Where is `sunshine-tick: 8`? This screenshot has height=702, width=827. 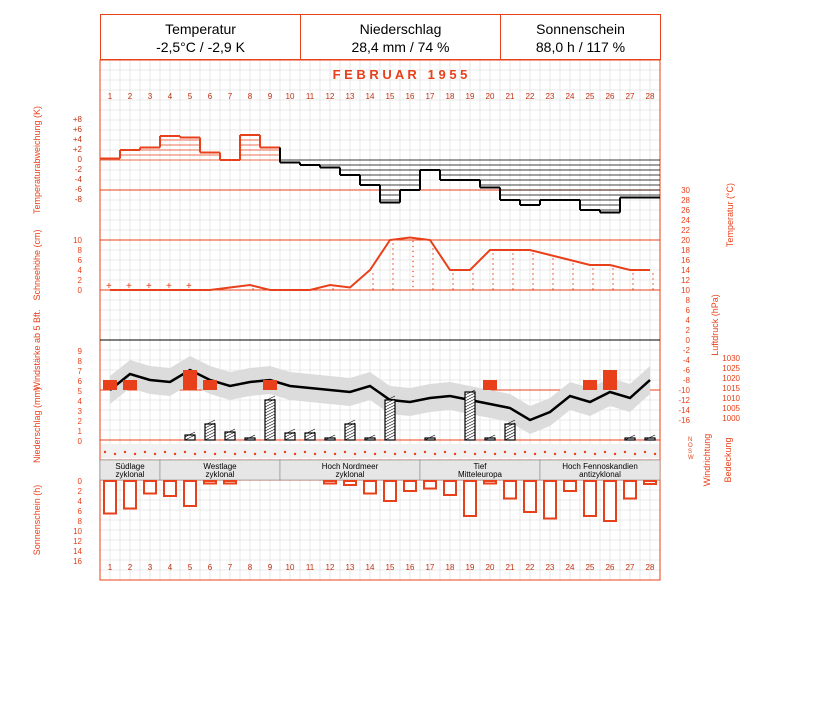 sunshine-tick: 8 is located at coordinates (80, 521).